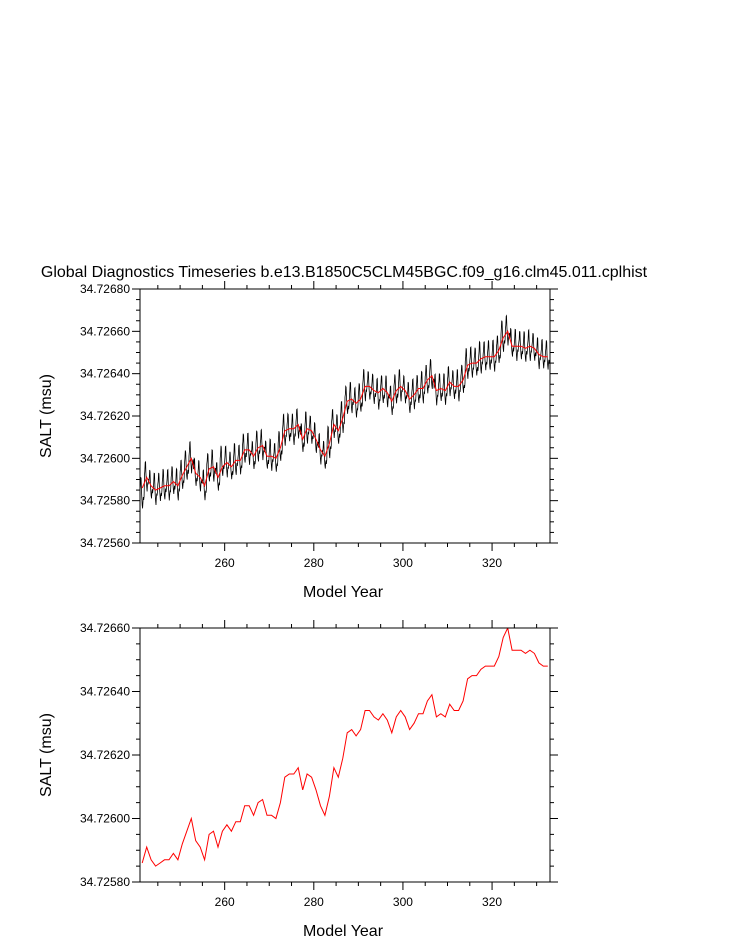 The height and width of the screenshot is (945, 733). What do you see at coordinates (105, 543) in the screenshot?
I see `y-tick-label: 34.72560` at bounding box center [105, 543].